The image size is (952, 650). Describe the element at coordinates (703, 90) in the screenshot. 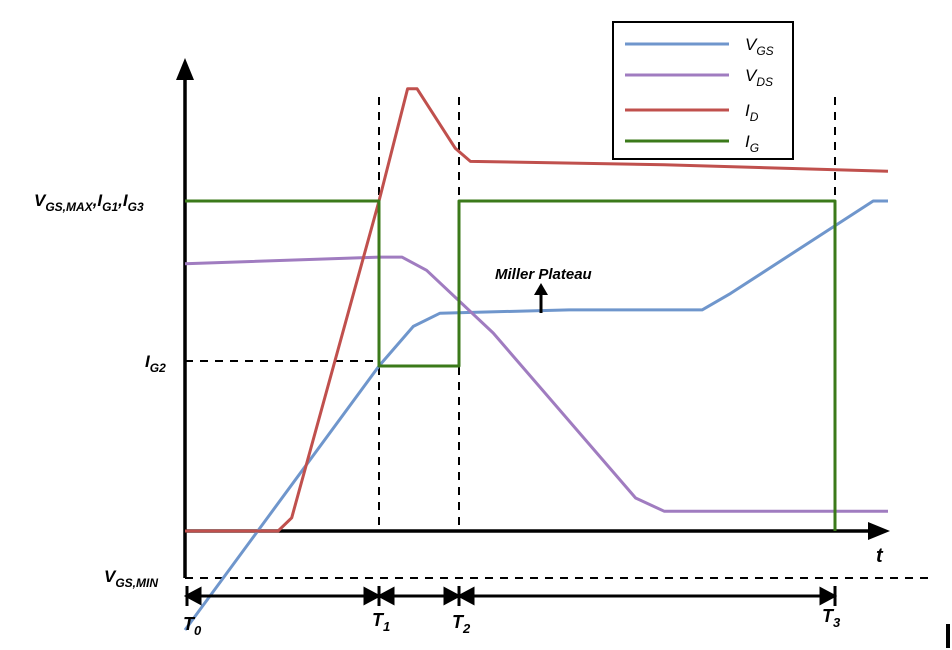

I see `legend: VGS VDS ID IG` at that location.